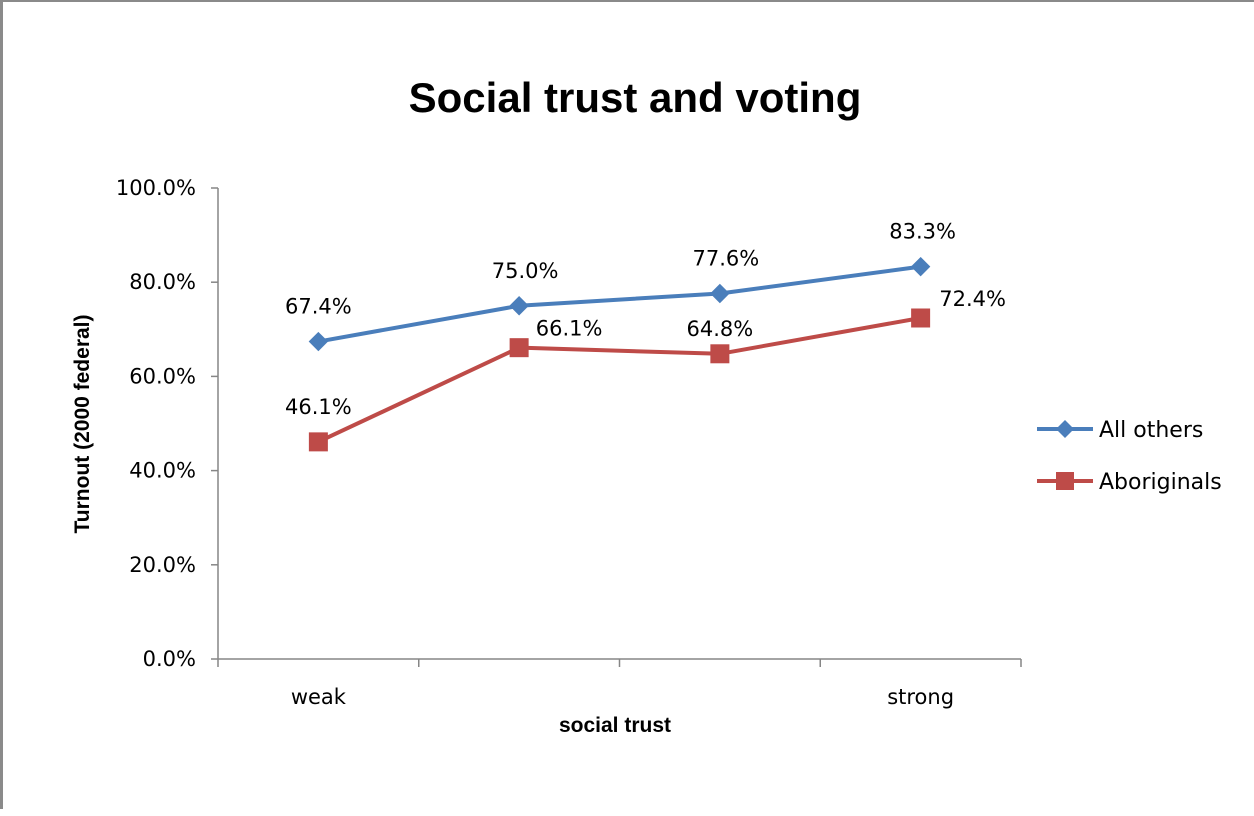 The image size is (1254, 816). Describe the element at coordinates (156, 188) in the screenshot. I see `y-tick-label: 100.0%` at that location.